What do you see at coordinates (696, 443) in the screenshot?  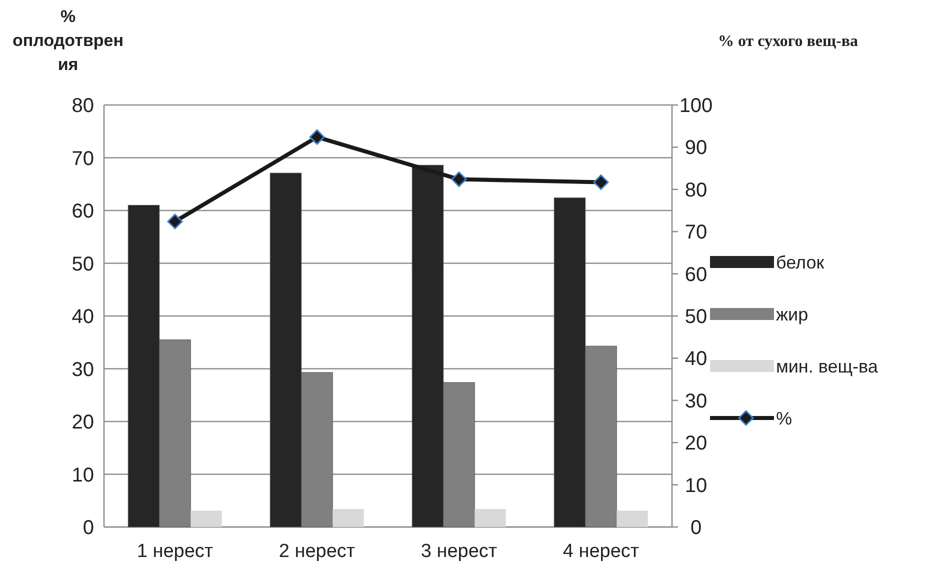 I see `y2-tick-label: 20` at bounding box center [696, 443].